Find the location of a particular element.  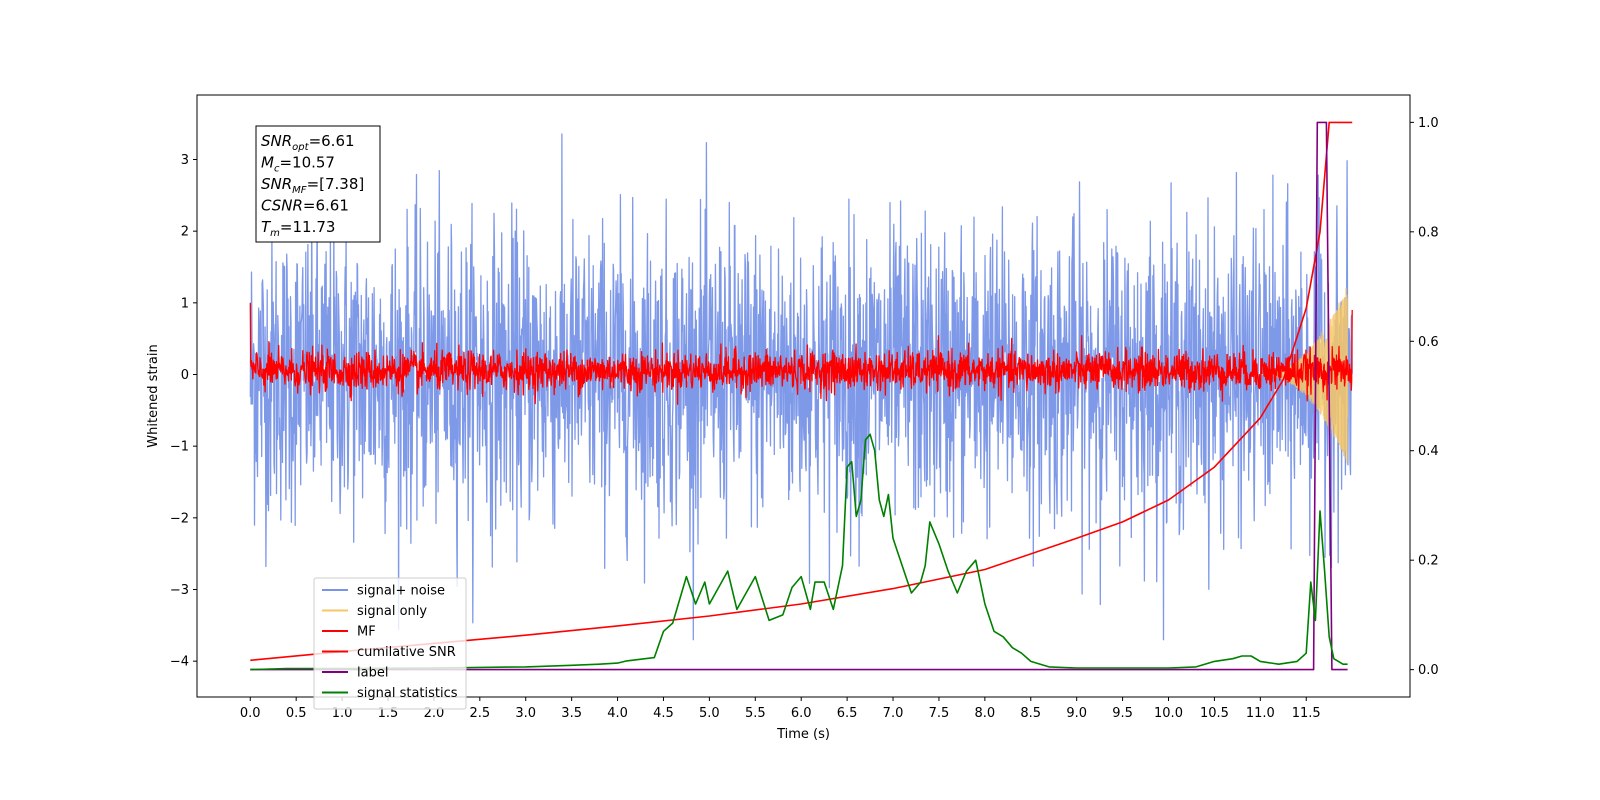

annotation-value: =10.57 is located at coordinates (307, 163).